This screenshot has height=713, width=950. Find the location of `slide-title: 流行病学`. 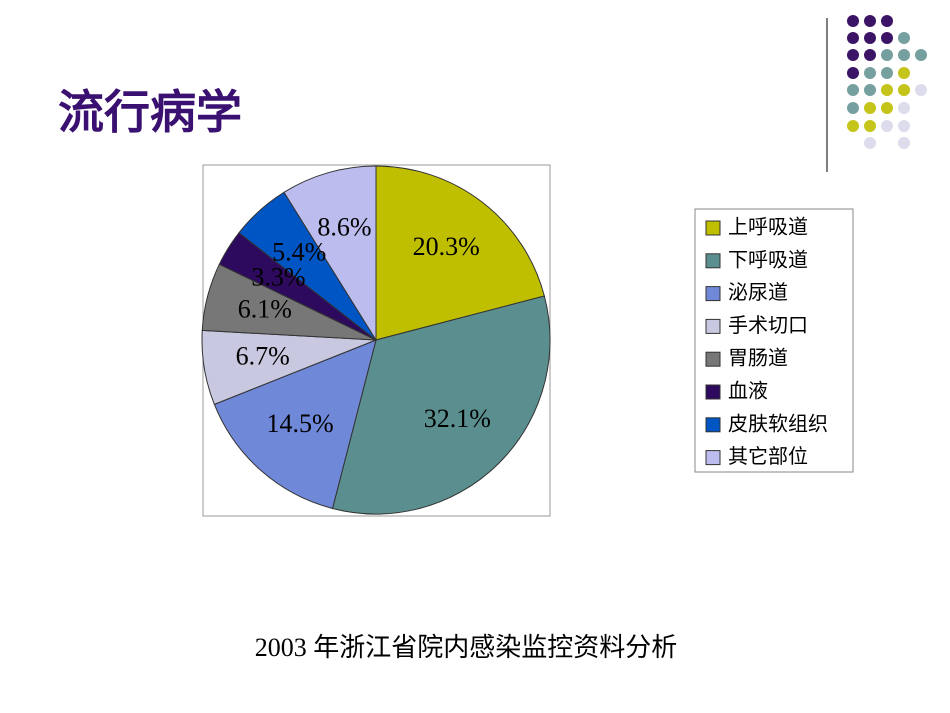

slide-title: 流行病学 is located at coordinates (150, 112).